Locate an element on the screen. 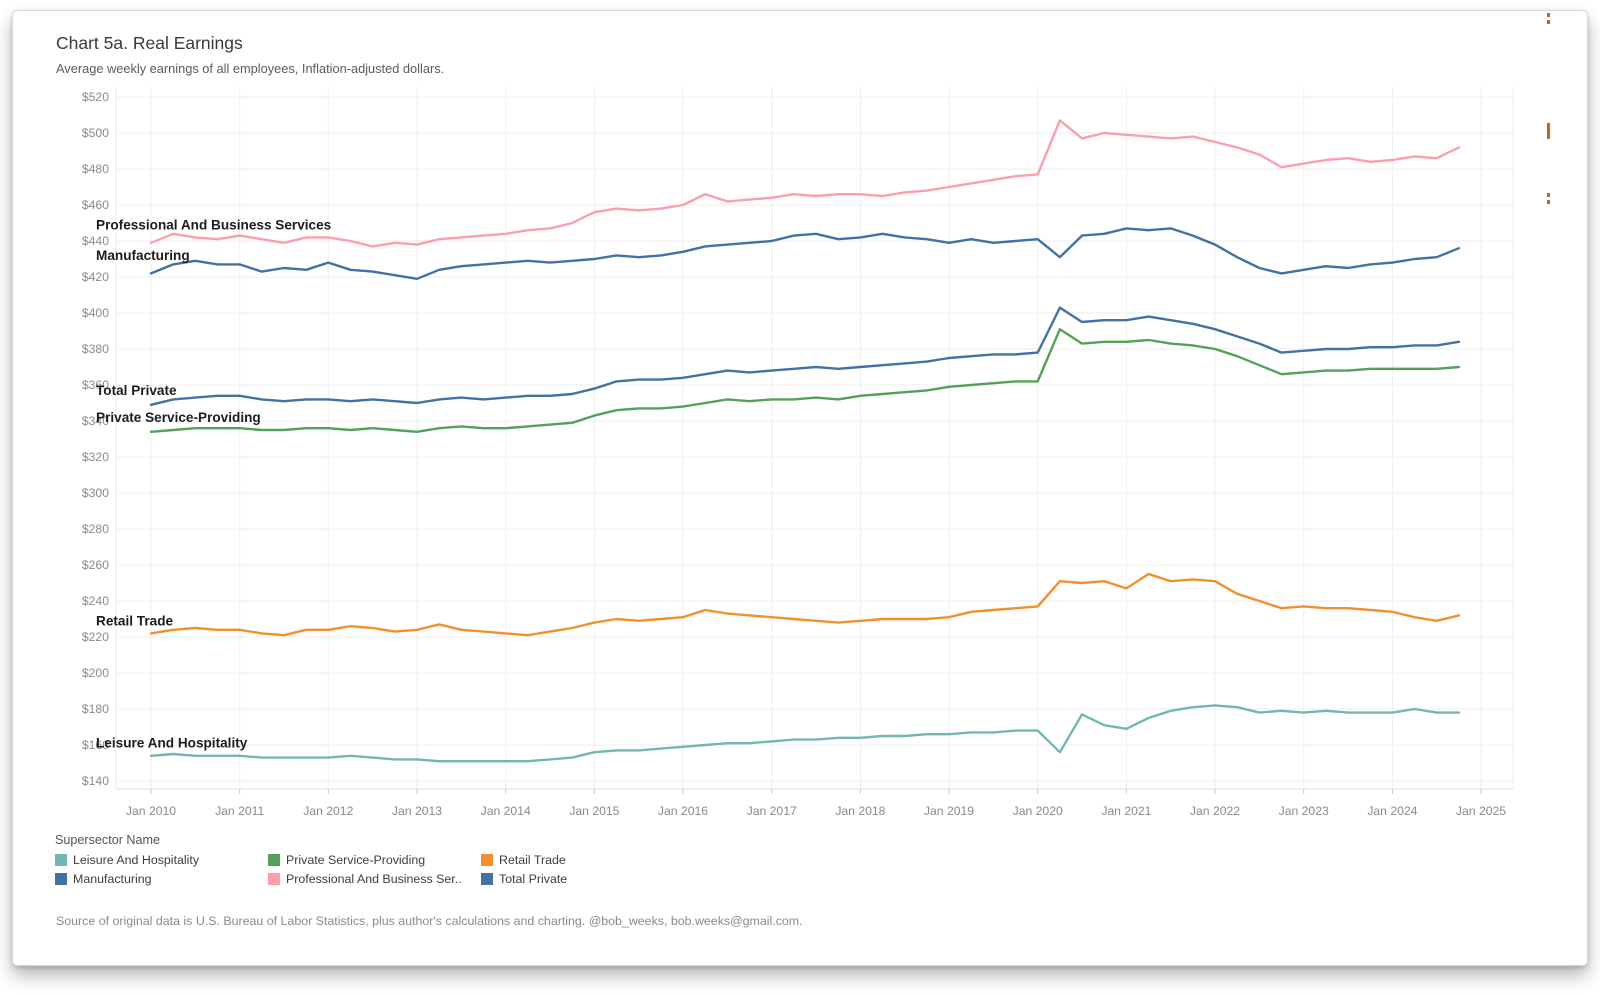 The height and width of the screenshot is (995, 1600). y-tick-label: $420 is located at coordinates (95, 277).